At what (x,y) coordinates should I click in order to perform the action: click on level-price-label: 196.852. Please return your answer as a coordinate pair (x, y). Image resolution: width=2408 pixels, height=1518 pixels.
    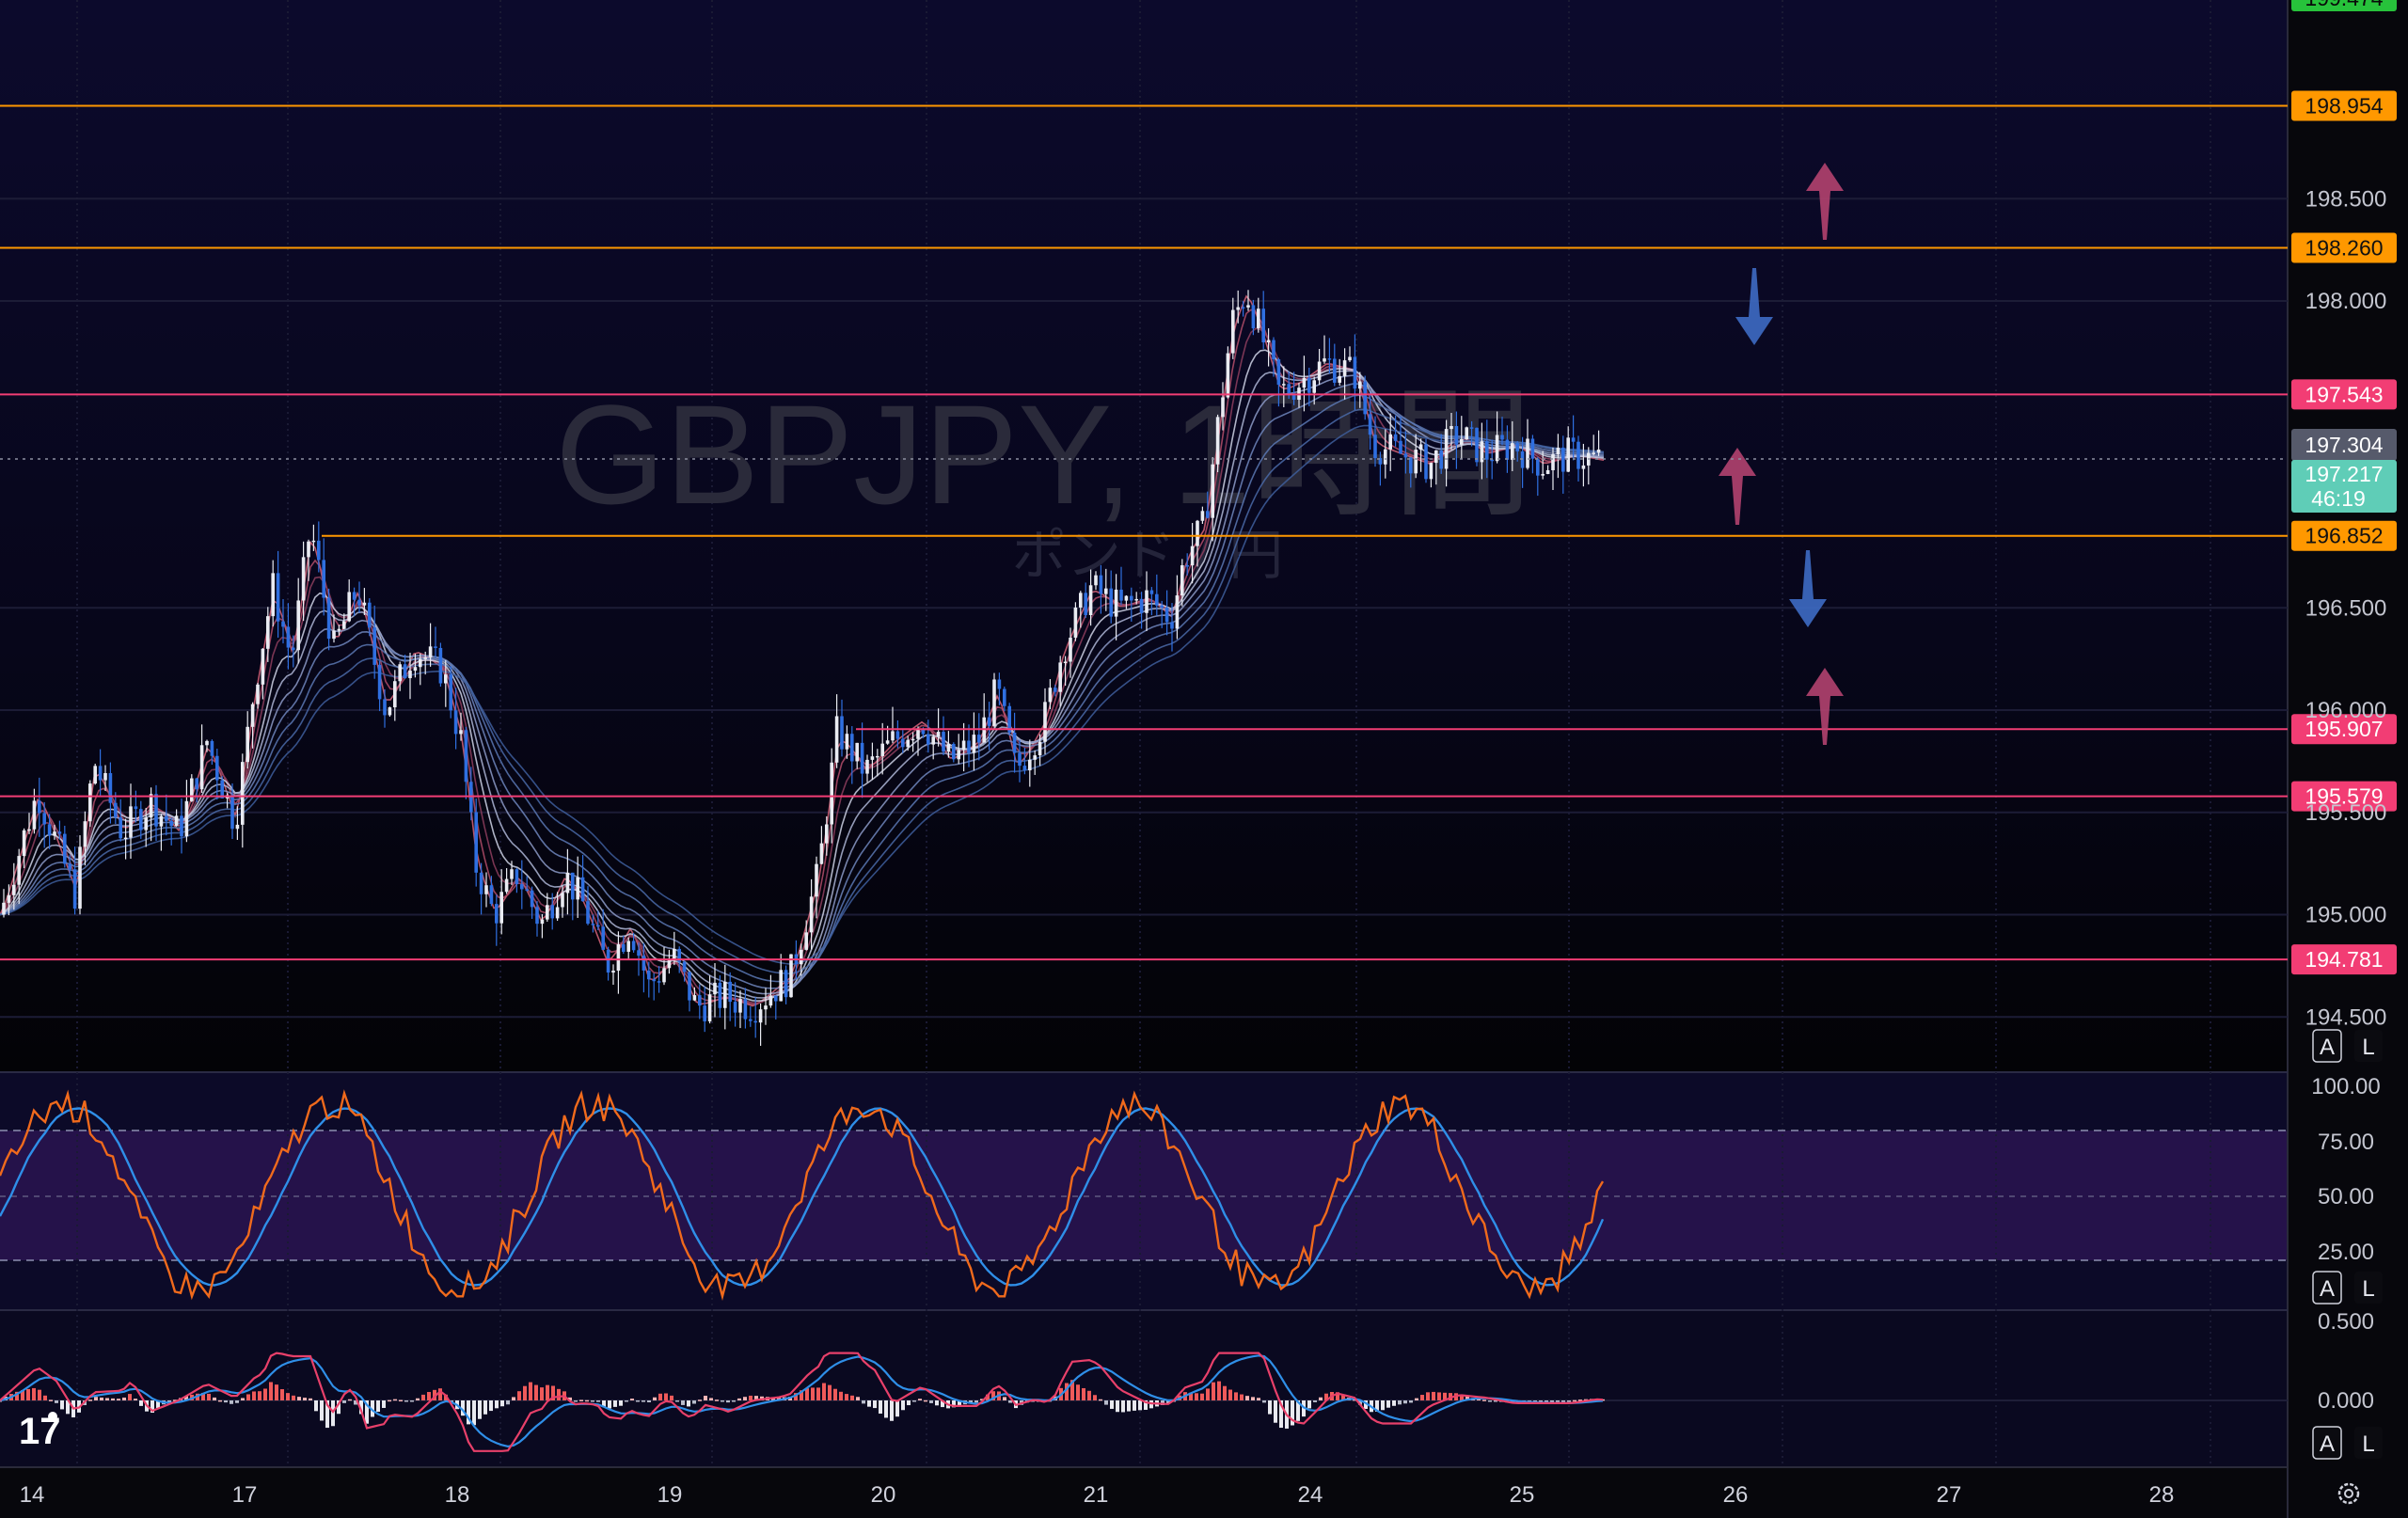
    Looking at the image, I should click on (2344, 536).